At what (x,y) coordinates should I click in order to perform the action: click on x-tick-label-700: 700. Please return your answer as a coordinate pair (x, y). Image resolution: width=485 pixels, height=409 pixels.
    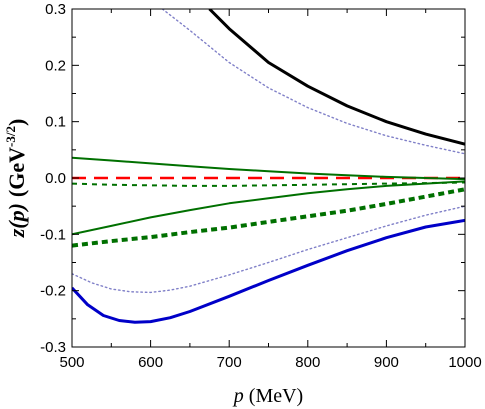
    Looking at the image, I should click on (229, 362).